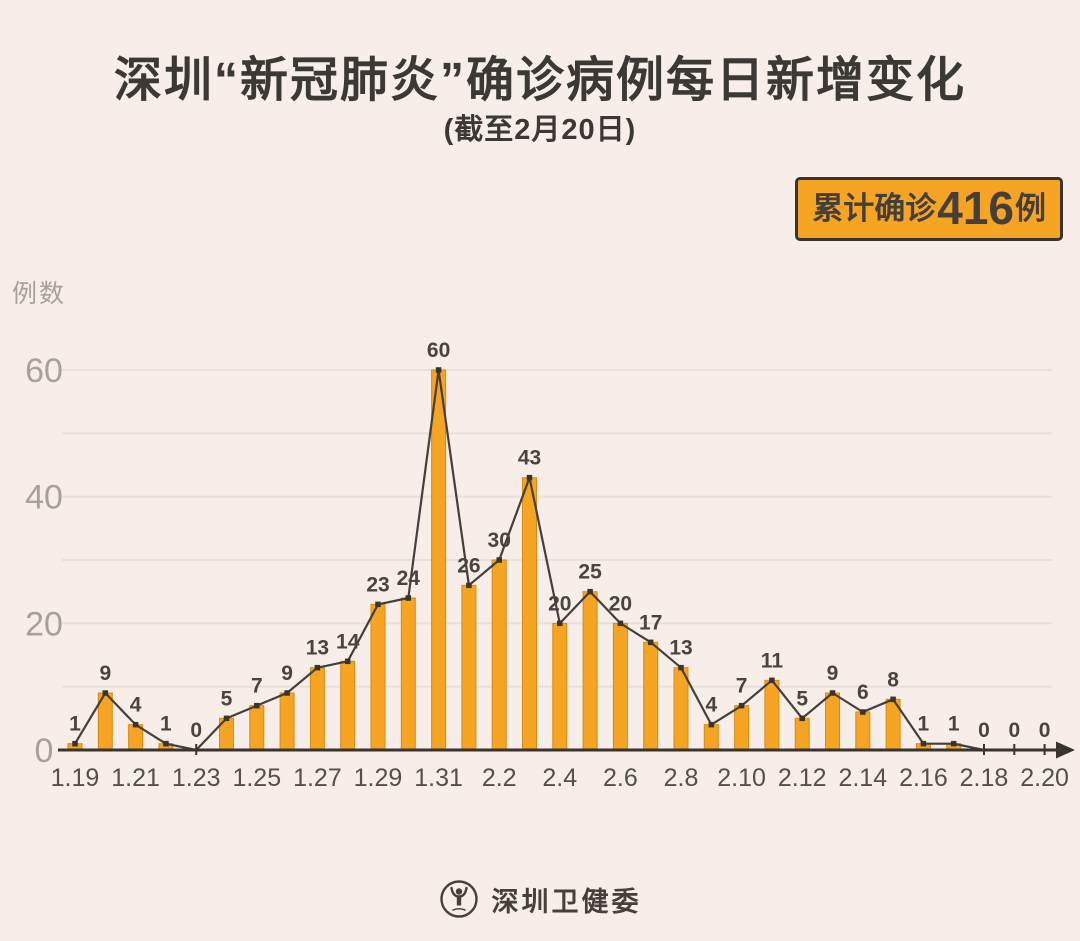 The height and width of the screenshot is (941, 1080). What do you see at coordinates (863, 692) in the screenshot?
I see `svg-text: 6` at bounding box center [863, 692].